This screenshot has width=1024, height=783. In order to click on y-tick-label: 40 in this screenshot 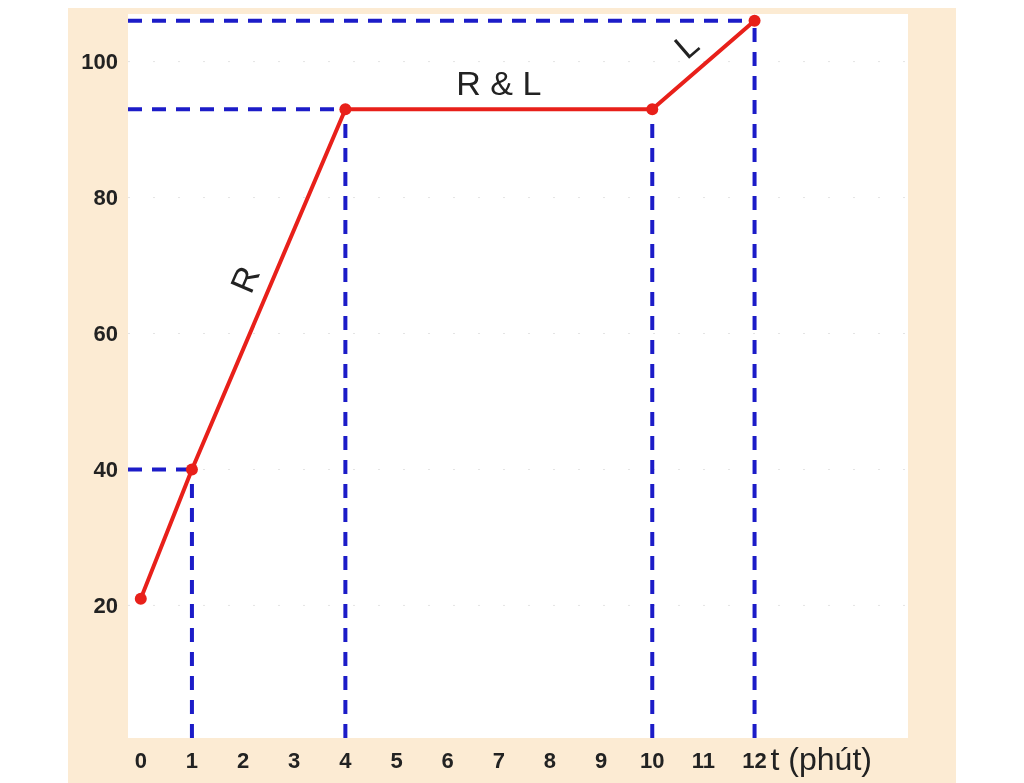, I will do `click(105, 470)`.